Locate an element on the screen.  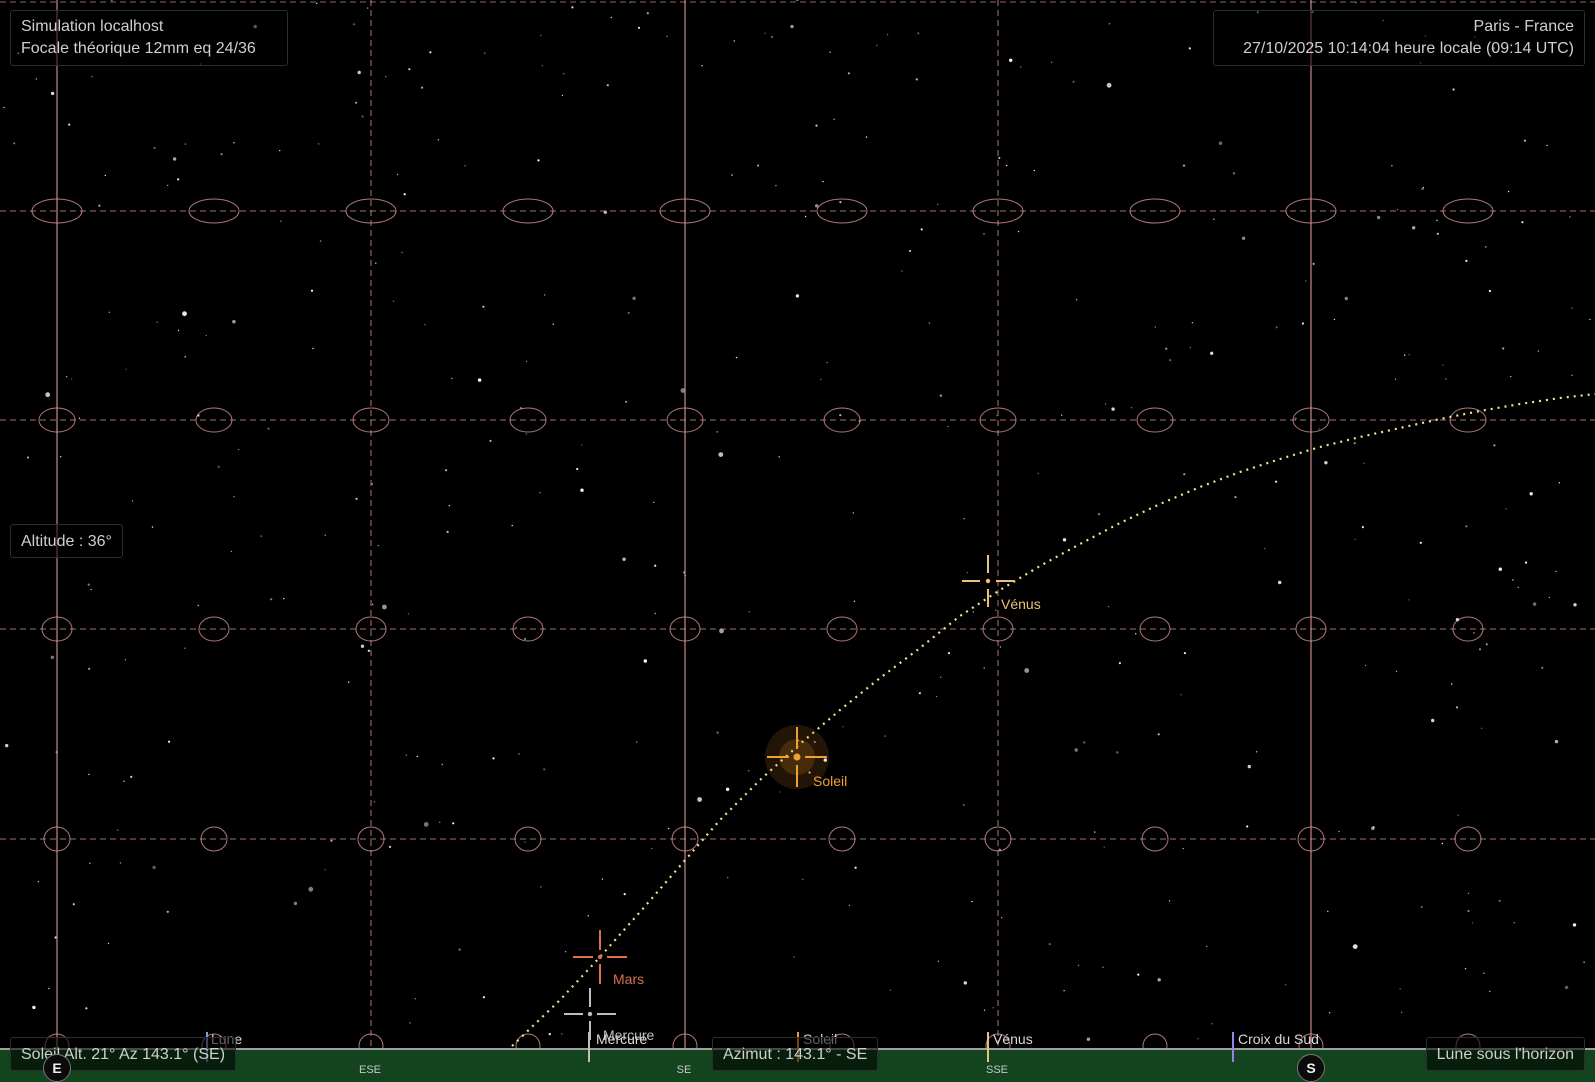
compass-cardinal-e: E is located at coordinates (57, 1068).